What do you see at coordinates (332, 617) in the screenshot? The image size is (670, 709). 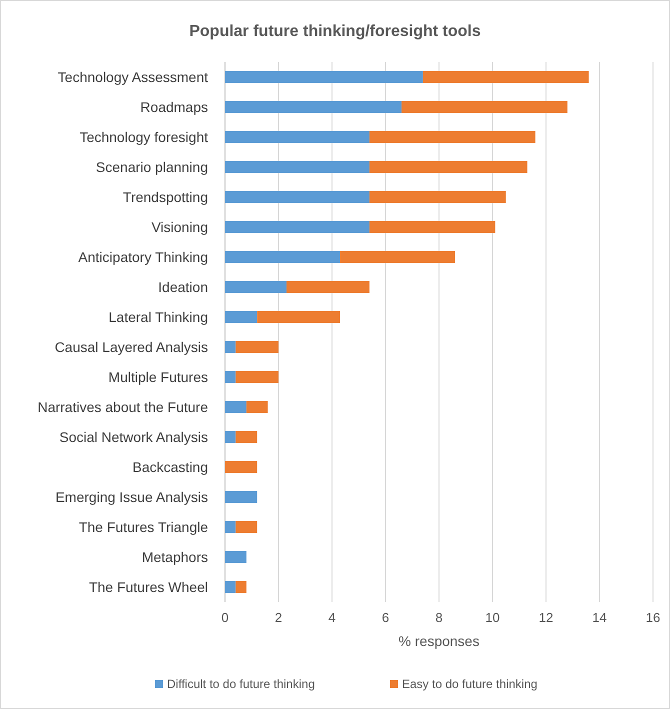 I see `x-tick-label: 4` at bounding box center [332, 617].